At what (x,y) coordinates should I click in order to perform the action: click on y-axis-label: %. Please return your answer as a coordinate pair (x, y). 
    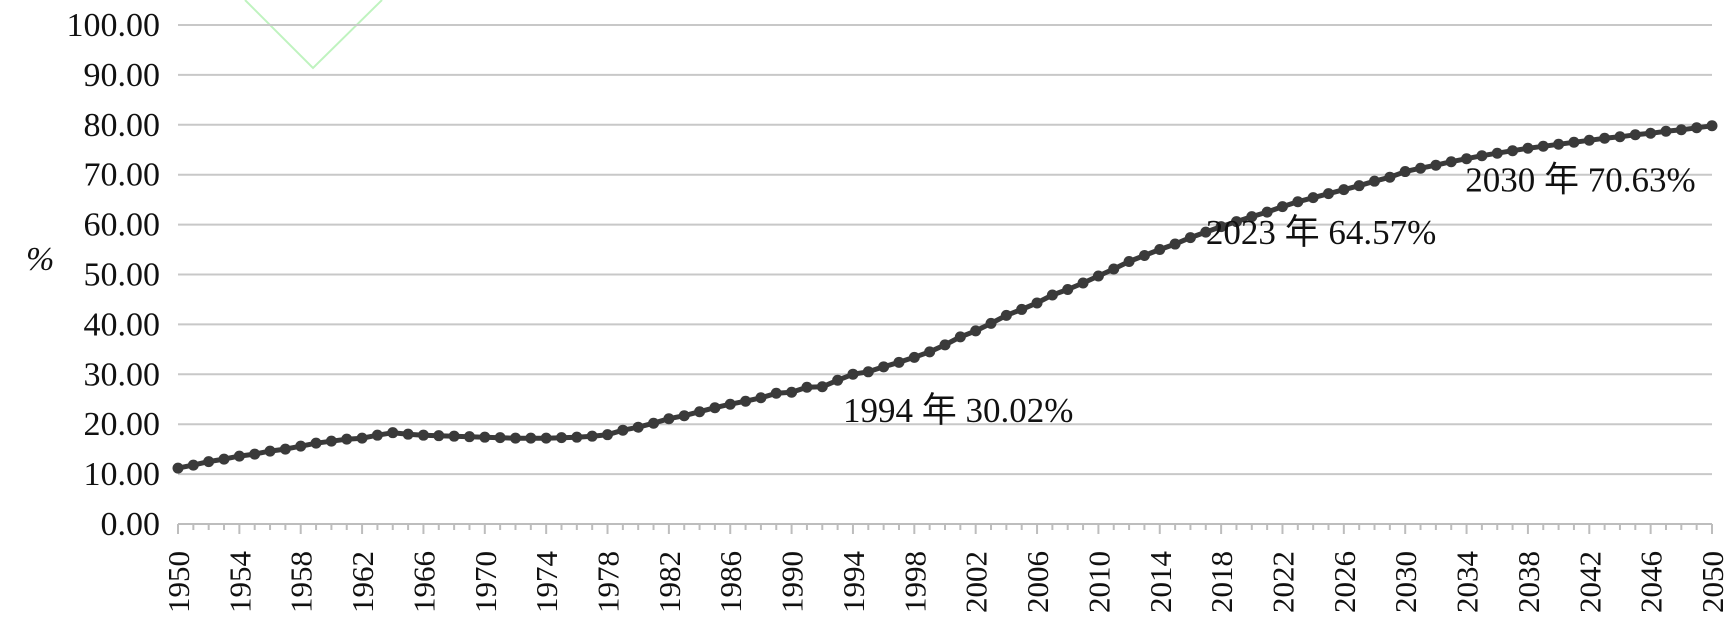
    Looking at the image, I should click on (40, 259).